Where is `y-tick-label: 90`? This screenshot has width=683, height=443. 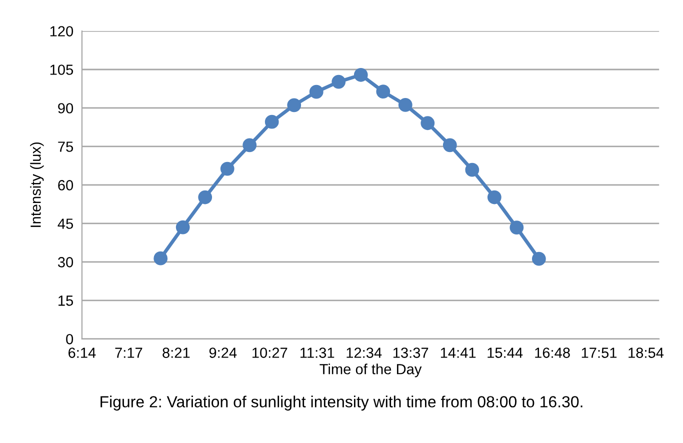
y-tick-label: 90 is located at coordinates (66, 108).